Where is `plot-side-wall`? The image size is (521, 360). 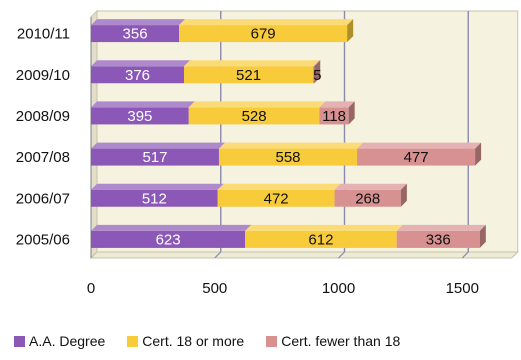 plot-side-wall is located at coordinates (94, 134).